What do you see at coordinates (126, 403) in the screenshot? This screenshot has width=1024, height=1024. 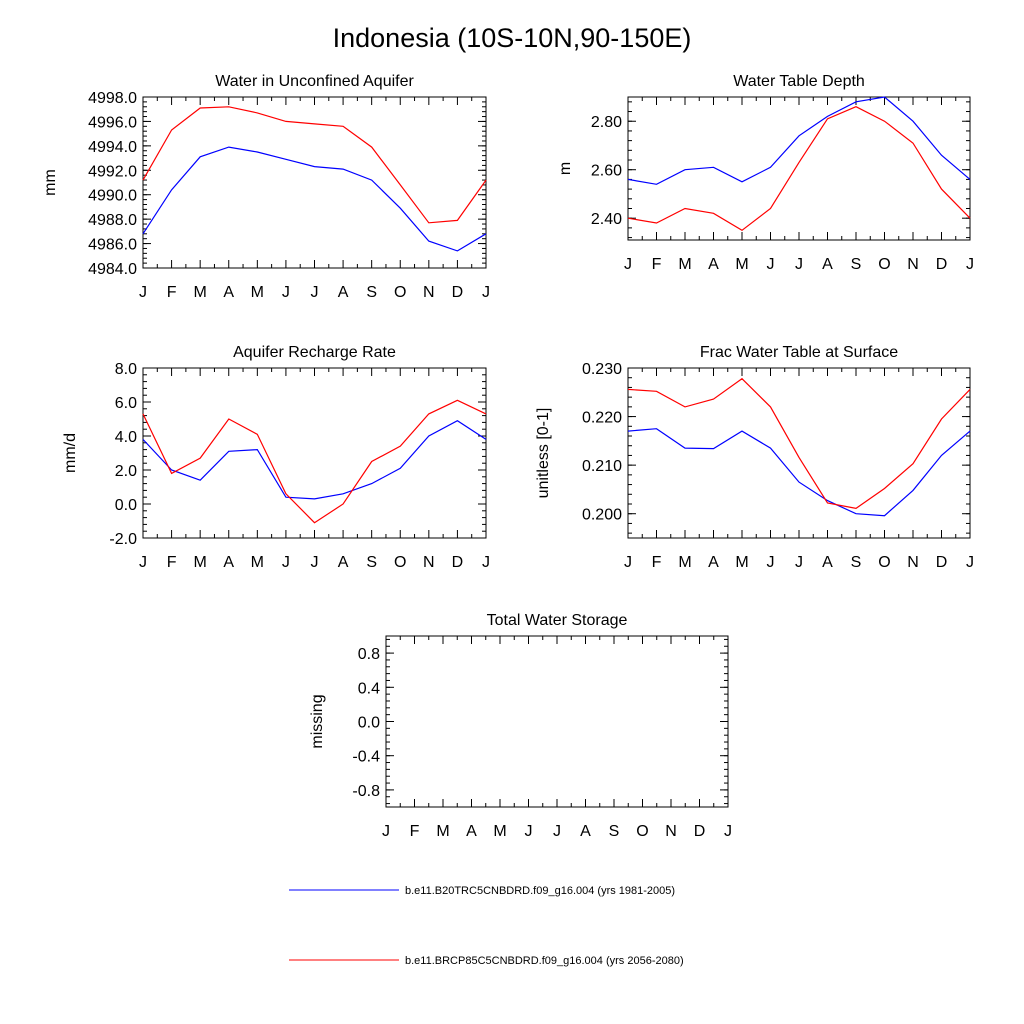 I see `y-tick-label: 6.0` at bounding box center [126, 403].